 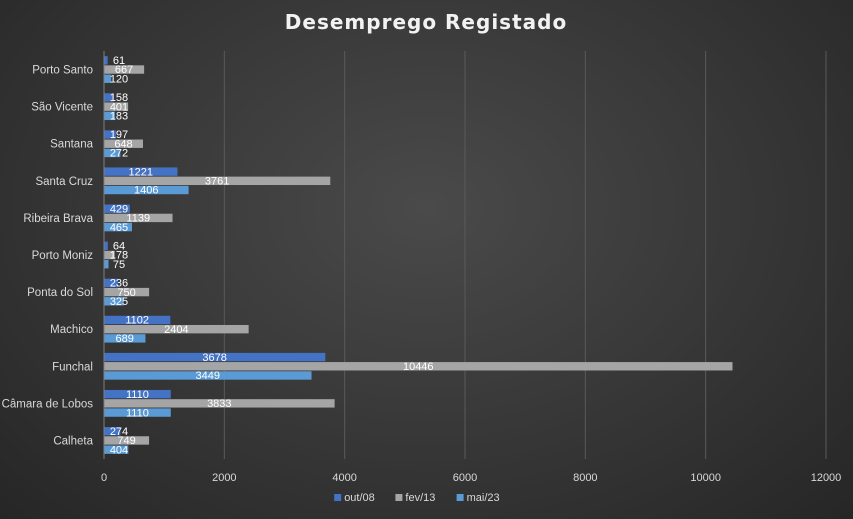 What do you see at coordinates (71, 330) in the screenshot?
I see `category-label: Machico` at bounding box center [71, 330].